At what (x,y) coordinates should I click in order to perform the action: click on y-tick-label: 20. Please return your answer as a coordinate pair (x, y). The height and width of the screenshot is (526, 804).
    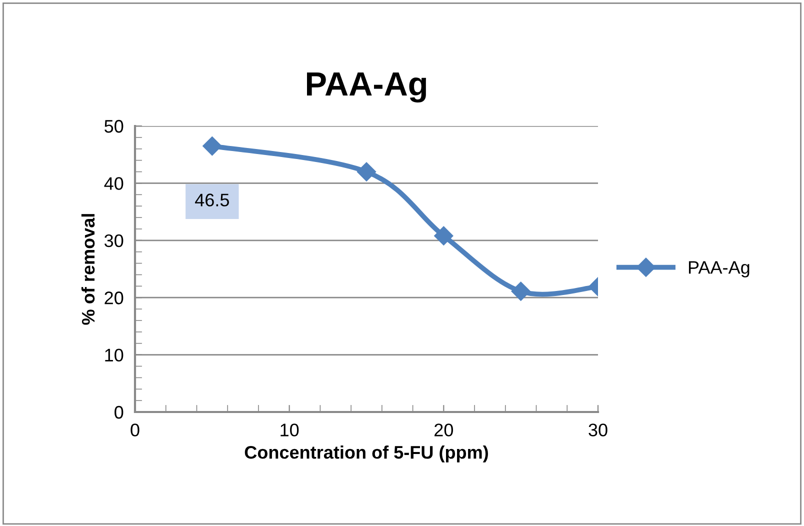
    Looking at the image, I should click on (114, 298).